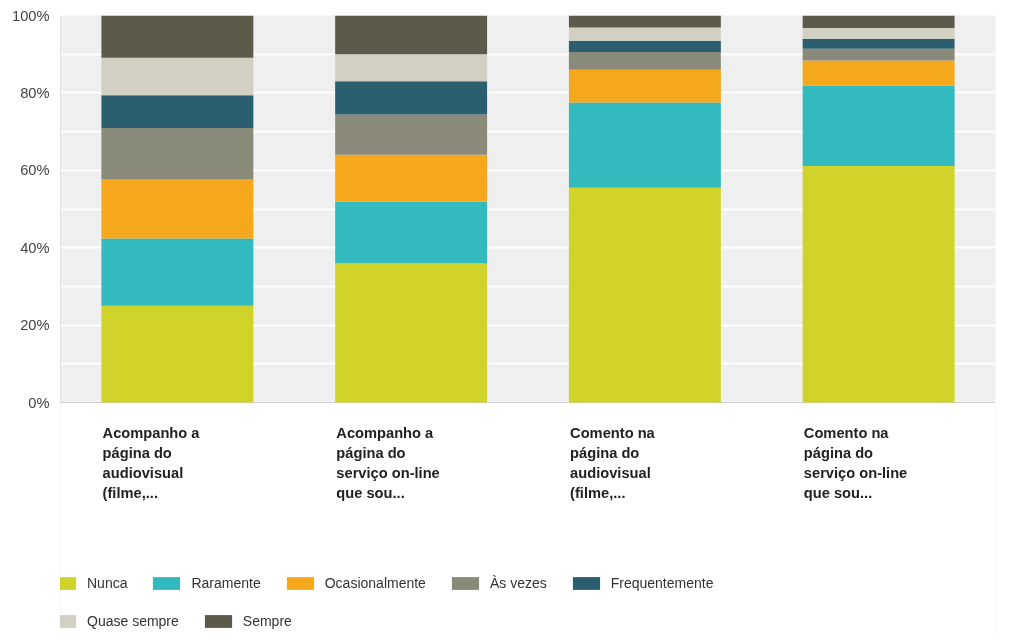 The width and height of the screenshot is (1019, 644). Describe the element at coordinates (226, 583) in the screenshot. I see `legend-label: Raramente` at that location.